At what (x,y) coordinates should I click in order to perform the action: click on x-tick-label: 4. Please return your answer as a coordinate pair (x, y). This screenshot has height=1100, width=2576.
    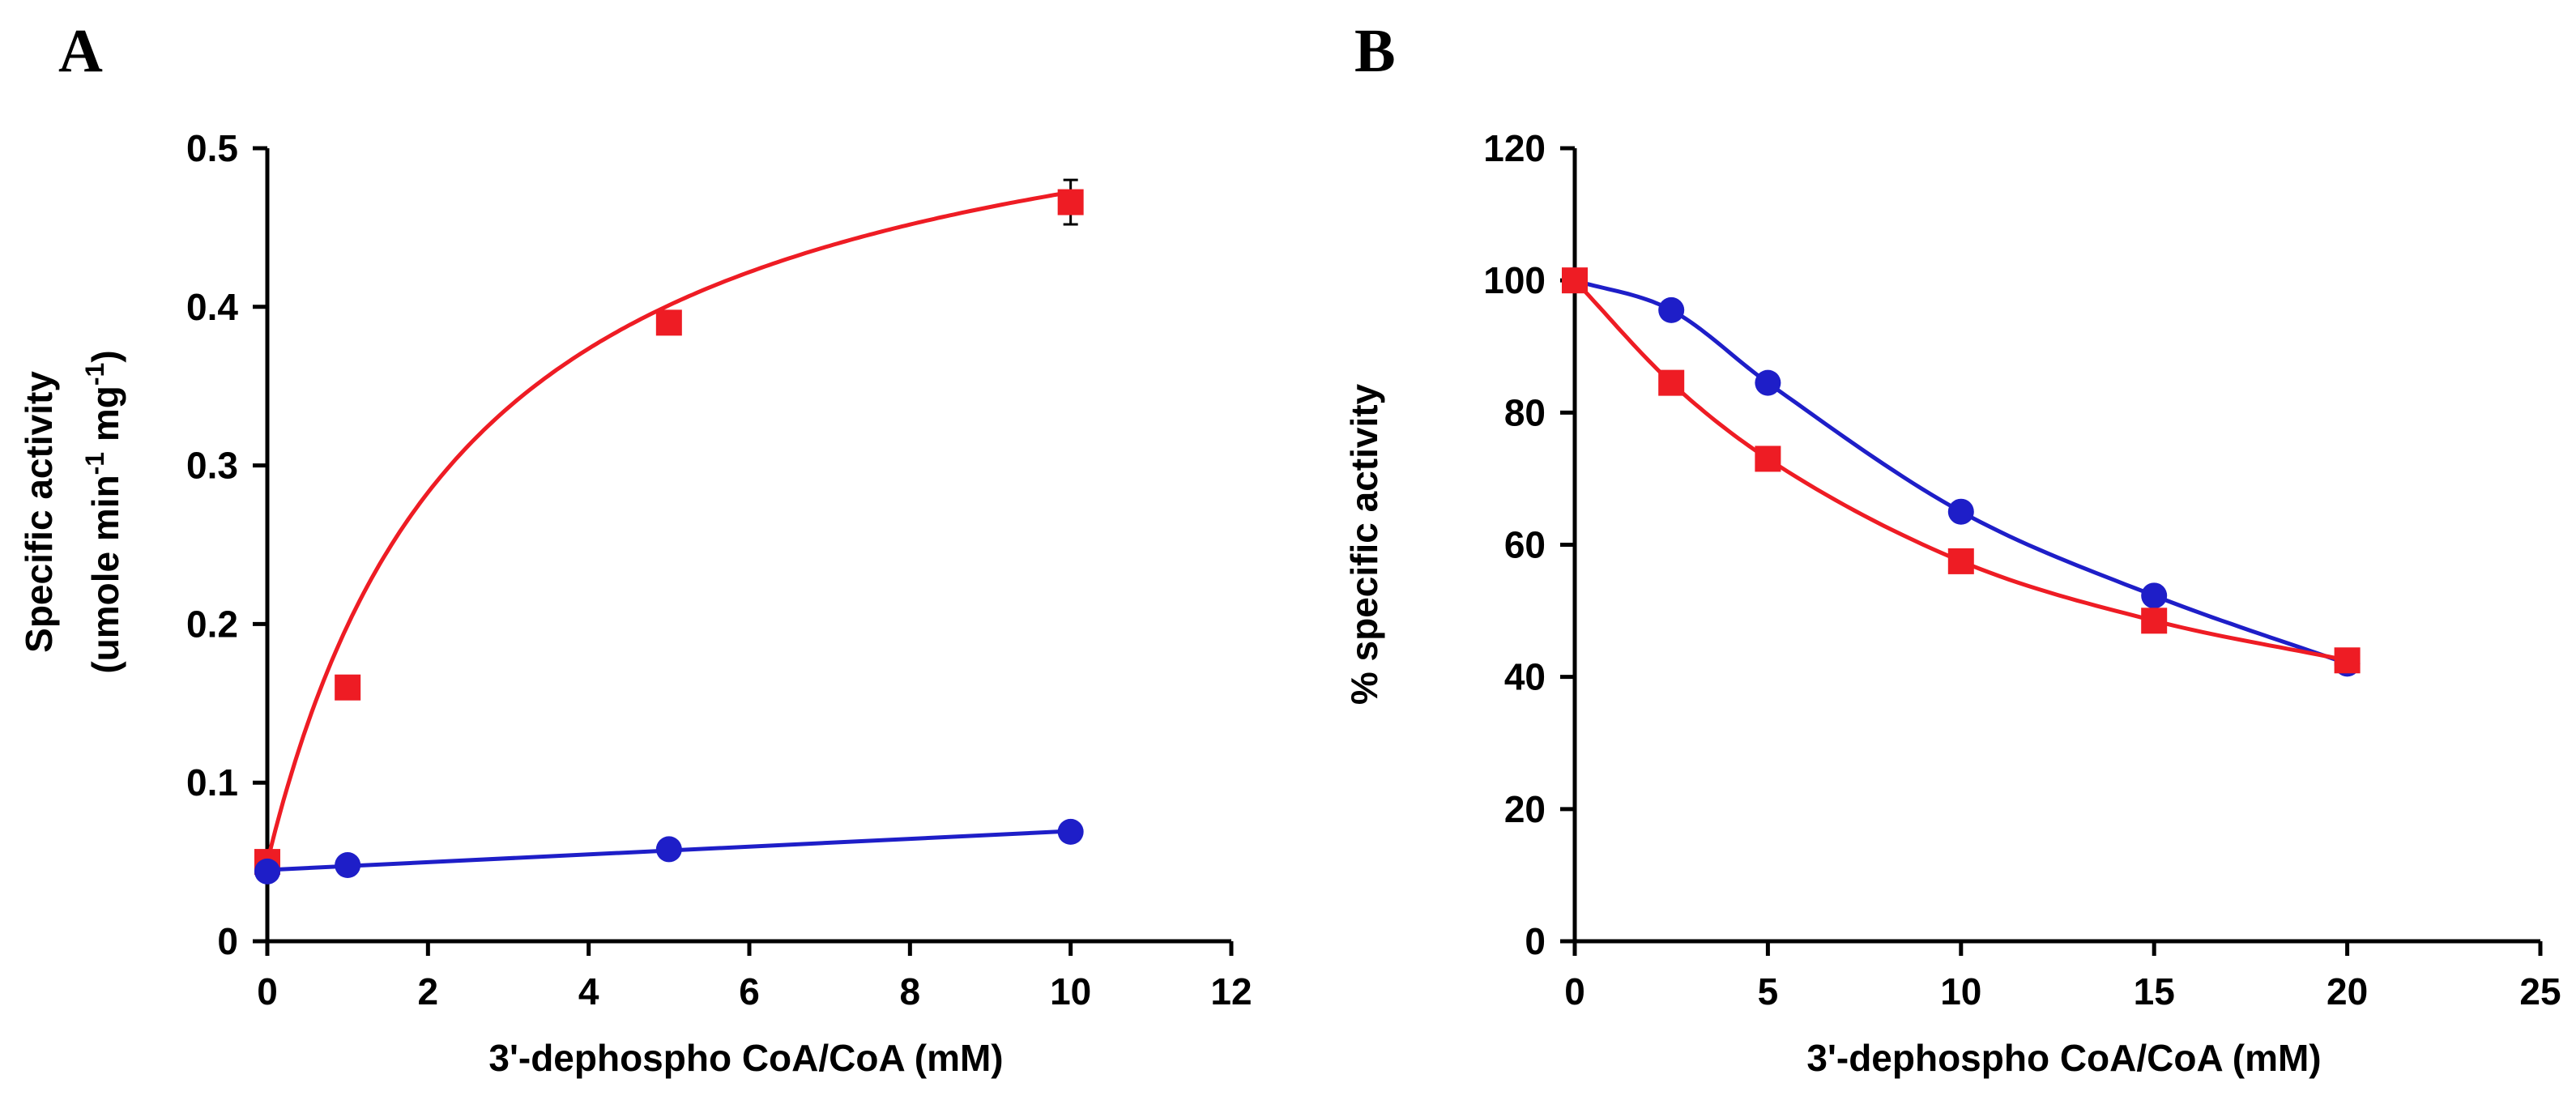
    Looking at the image, I should click on (589, 991).